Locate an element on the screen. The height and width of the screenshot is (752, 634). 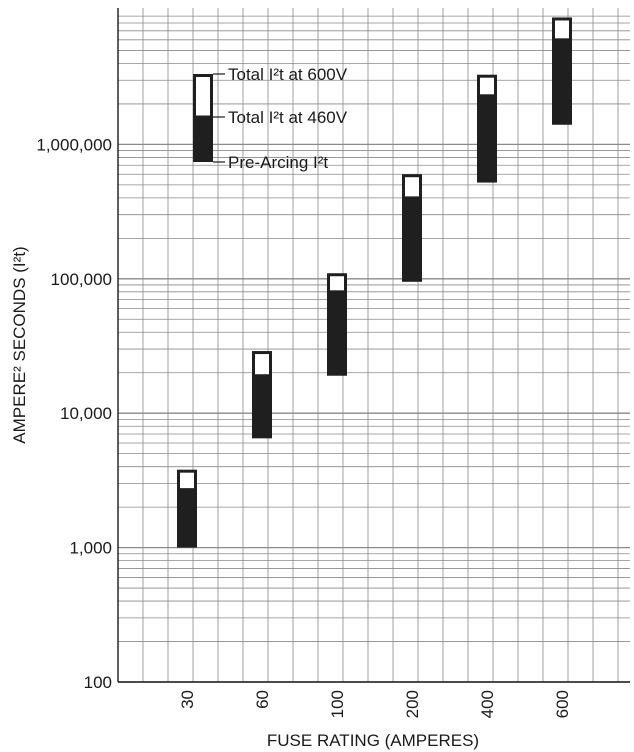
x-tick-label: 60 is located at coordinates (262, 699).